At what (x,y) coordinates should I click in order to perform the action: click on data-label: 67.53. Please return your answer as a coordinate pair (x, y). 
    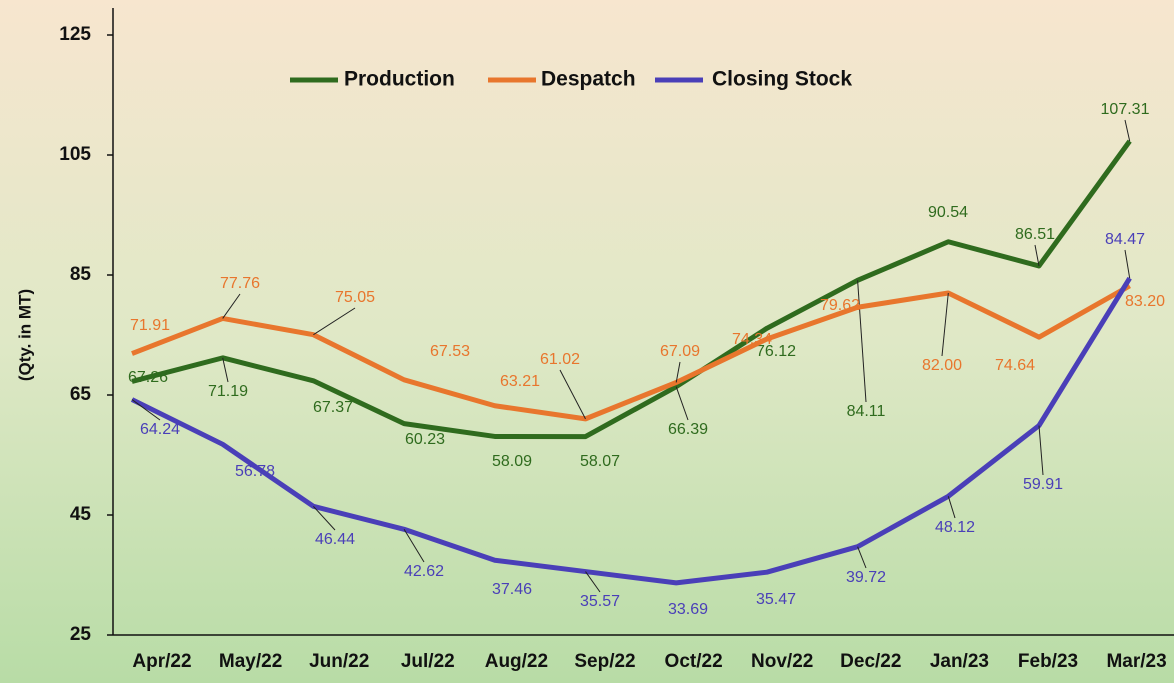
    Looking at the image, I should click on (450, 351).